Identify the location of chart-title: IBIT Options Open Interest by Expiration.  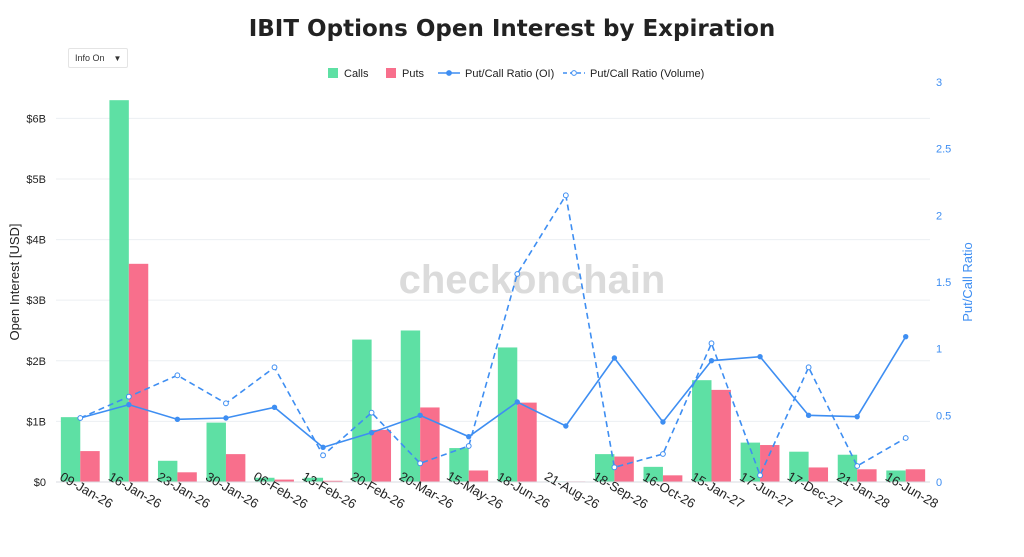
(512, 29).